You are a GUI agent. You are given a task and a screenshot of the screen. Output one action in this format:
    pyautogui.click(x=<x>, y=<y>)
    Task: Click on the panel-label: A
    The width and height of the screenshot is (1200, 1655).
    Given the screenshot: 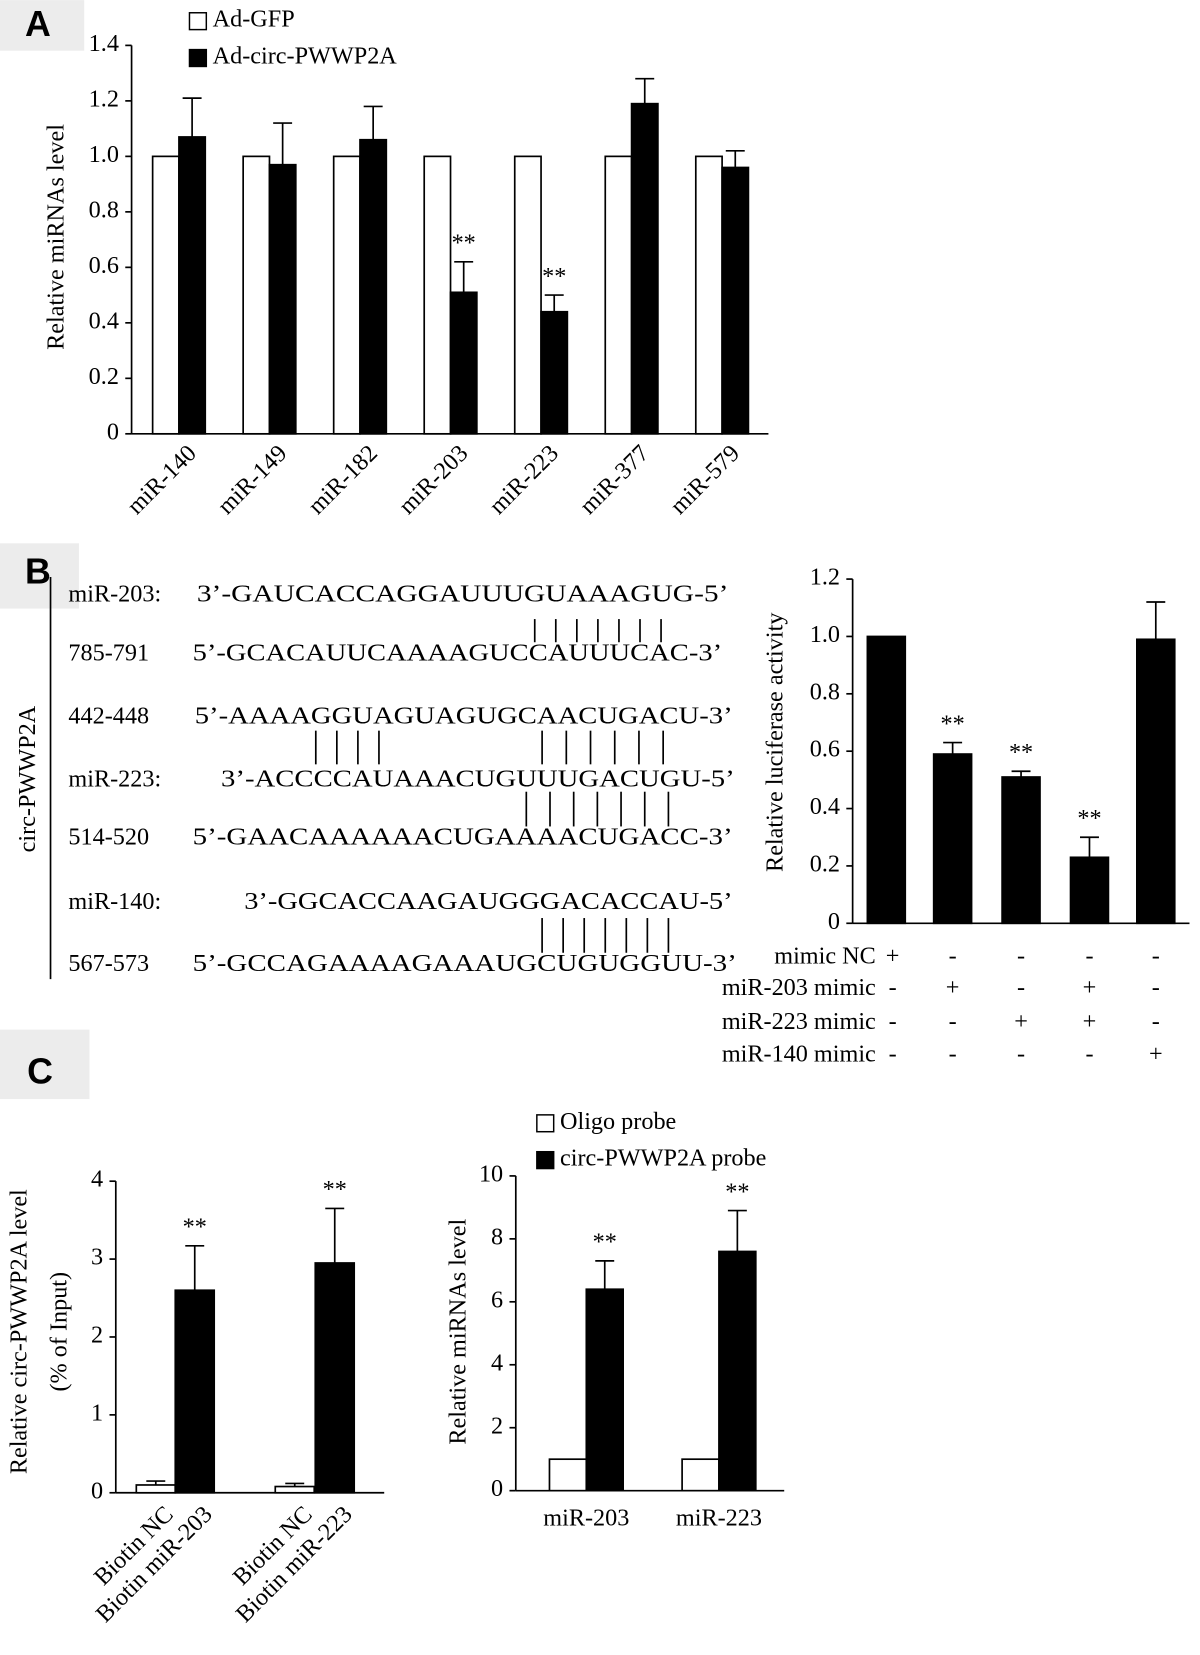 What is the action you would take?
    pyautogui.click(x=38, y=24)
    